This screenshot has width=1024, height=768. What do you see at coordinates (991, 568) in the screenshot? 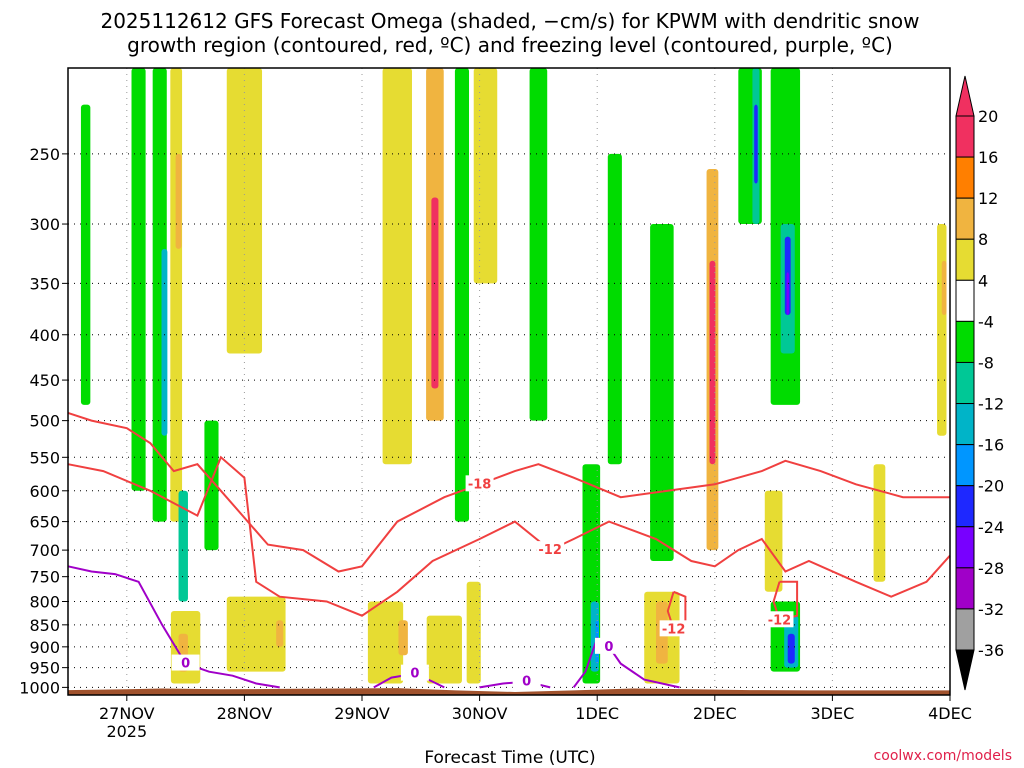
I see `colorbar-label: -28` at bounding box center [991, 568].